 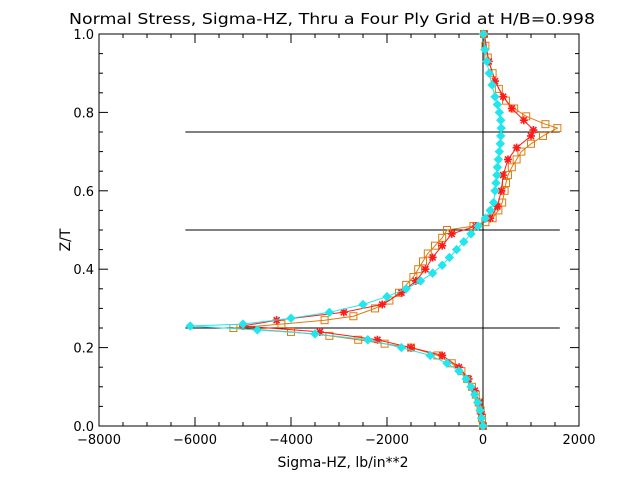 What do you see at coordinates (342, 463) in the screenshot?
I see `x-axis-label: Sigma-HZ, lb/in**2` at bounding box center [342, 463].